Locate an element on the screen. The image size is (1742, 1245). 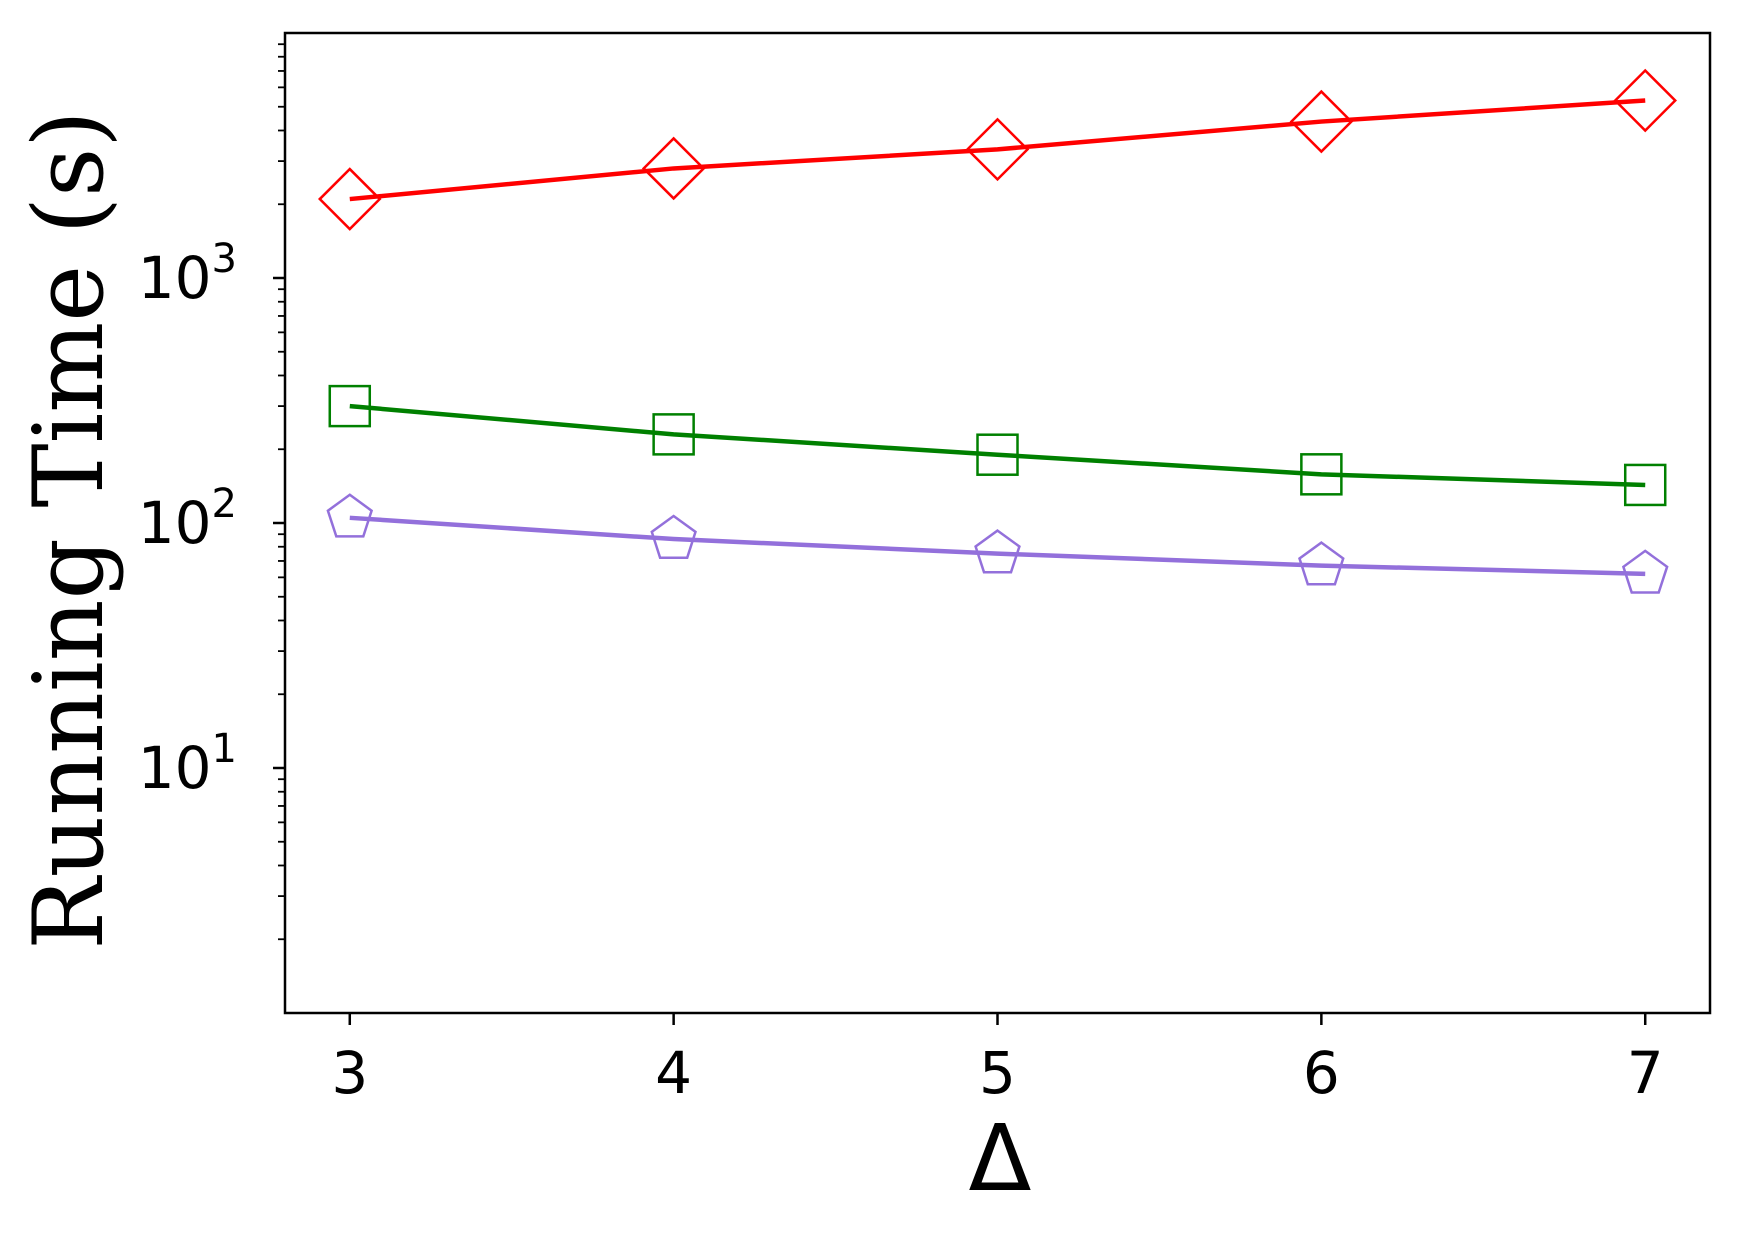
x-axis-ticks: 3 4 5 6 7 is located at coordinates (997, 1060).